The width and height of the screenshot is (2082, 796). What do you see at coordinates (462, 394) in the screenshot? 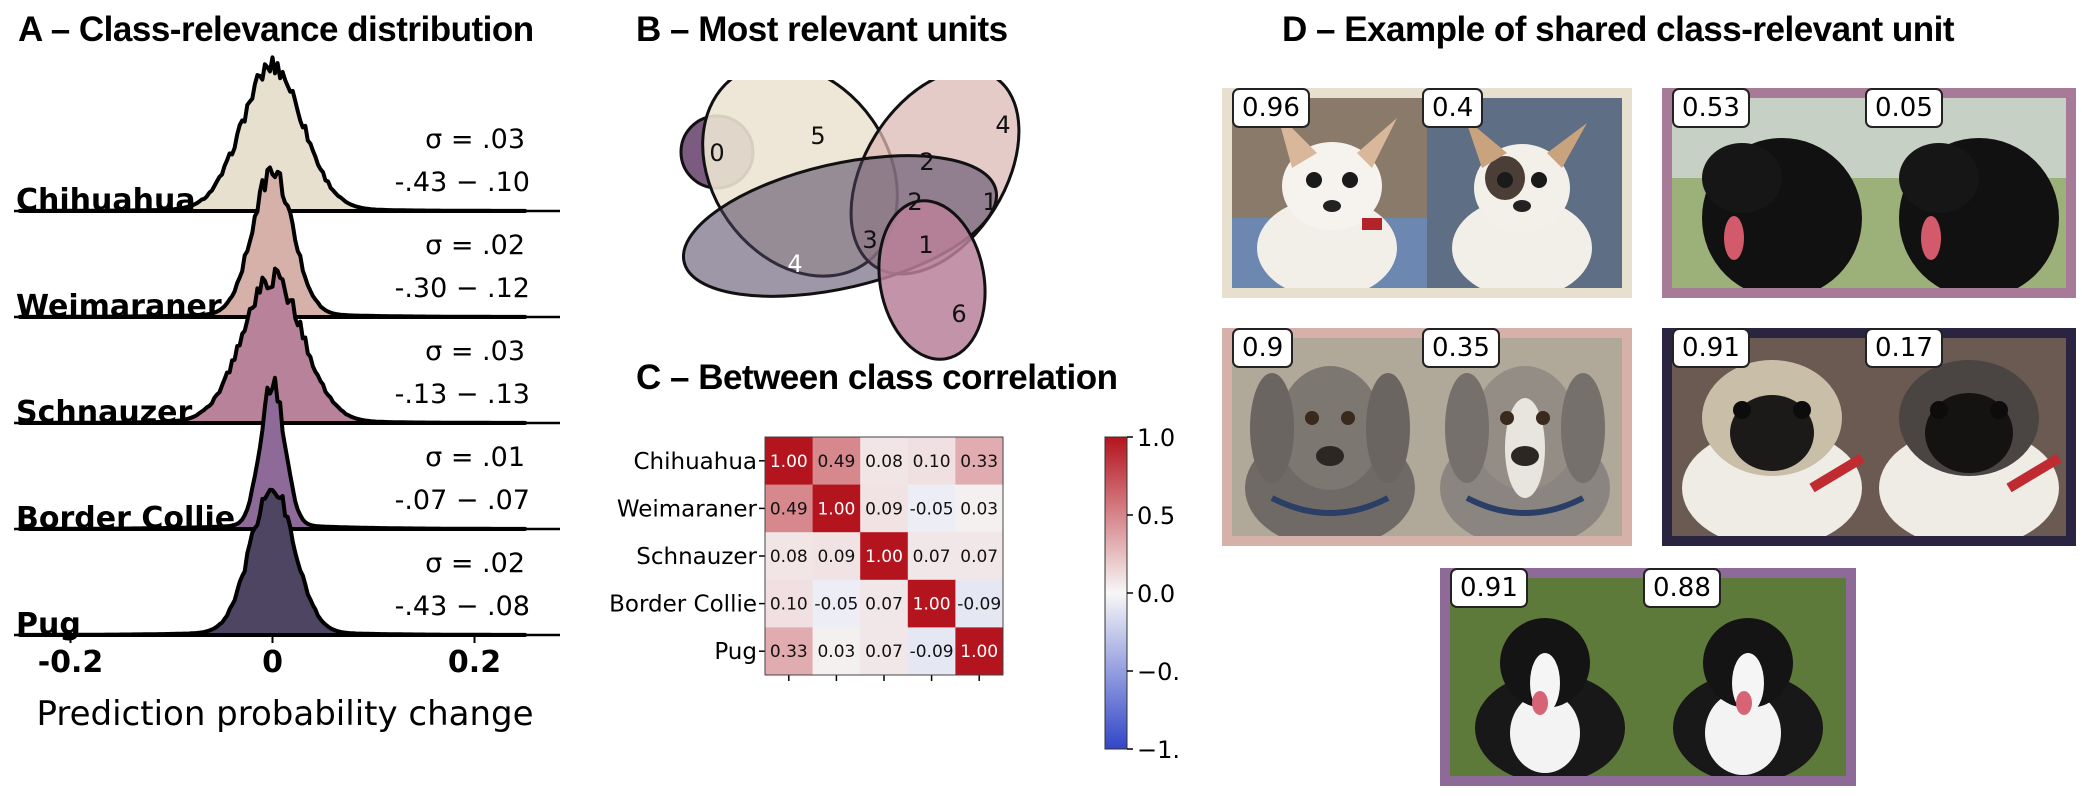
I see `ridge-range: -.13 − .13` at bounding box center [462, 394].